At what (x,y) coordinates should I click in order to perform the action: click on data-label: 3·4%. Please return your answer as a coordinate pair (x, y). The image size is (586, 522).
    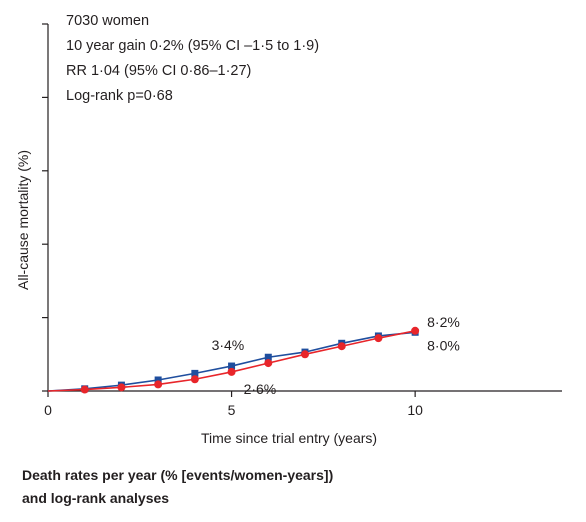
    Looking at the image, I should click on (228, 345).